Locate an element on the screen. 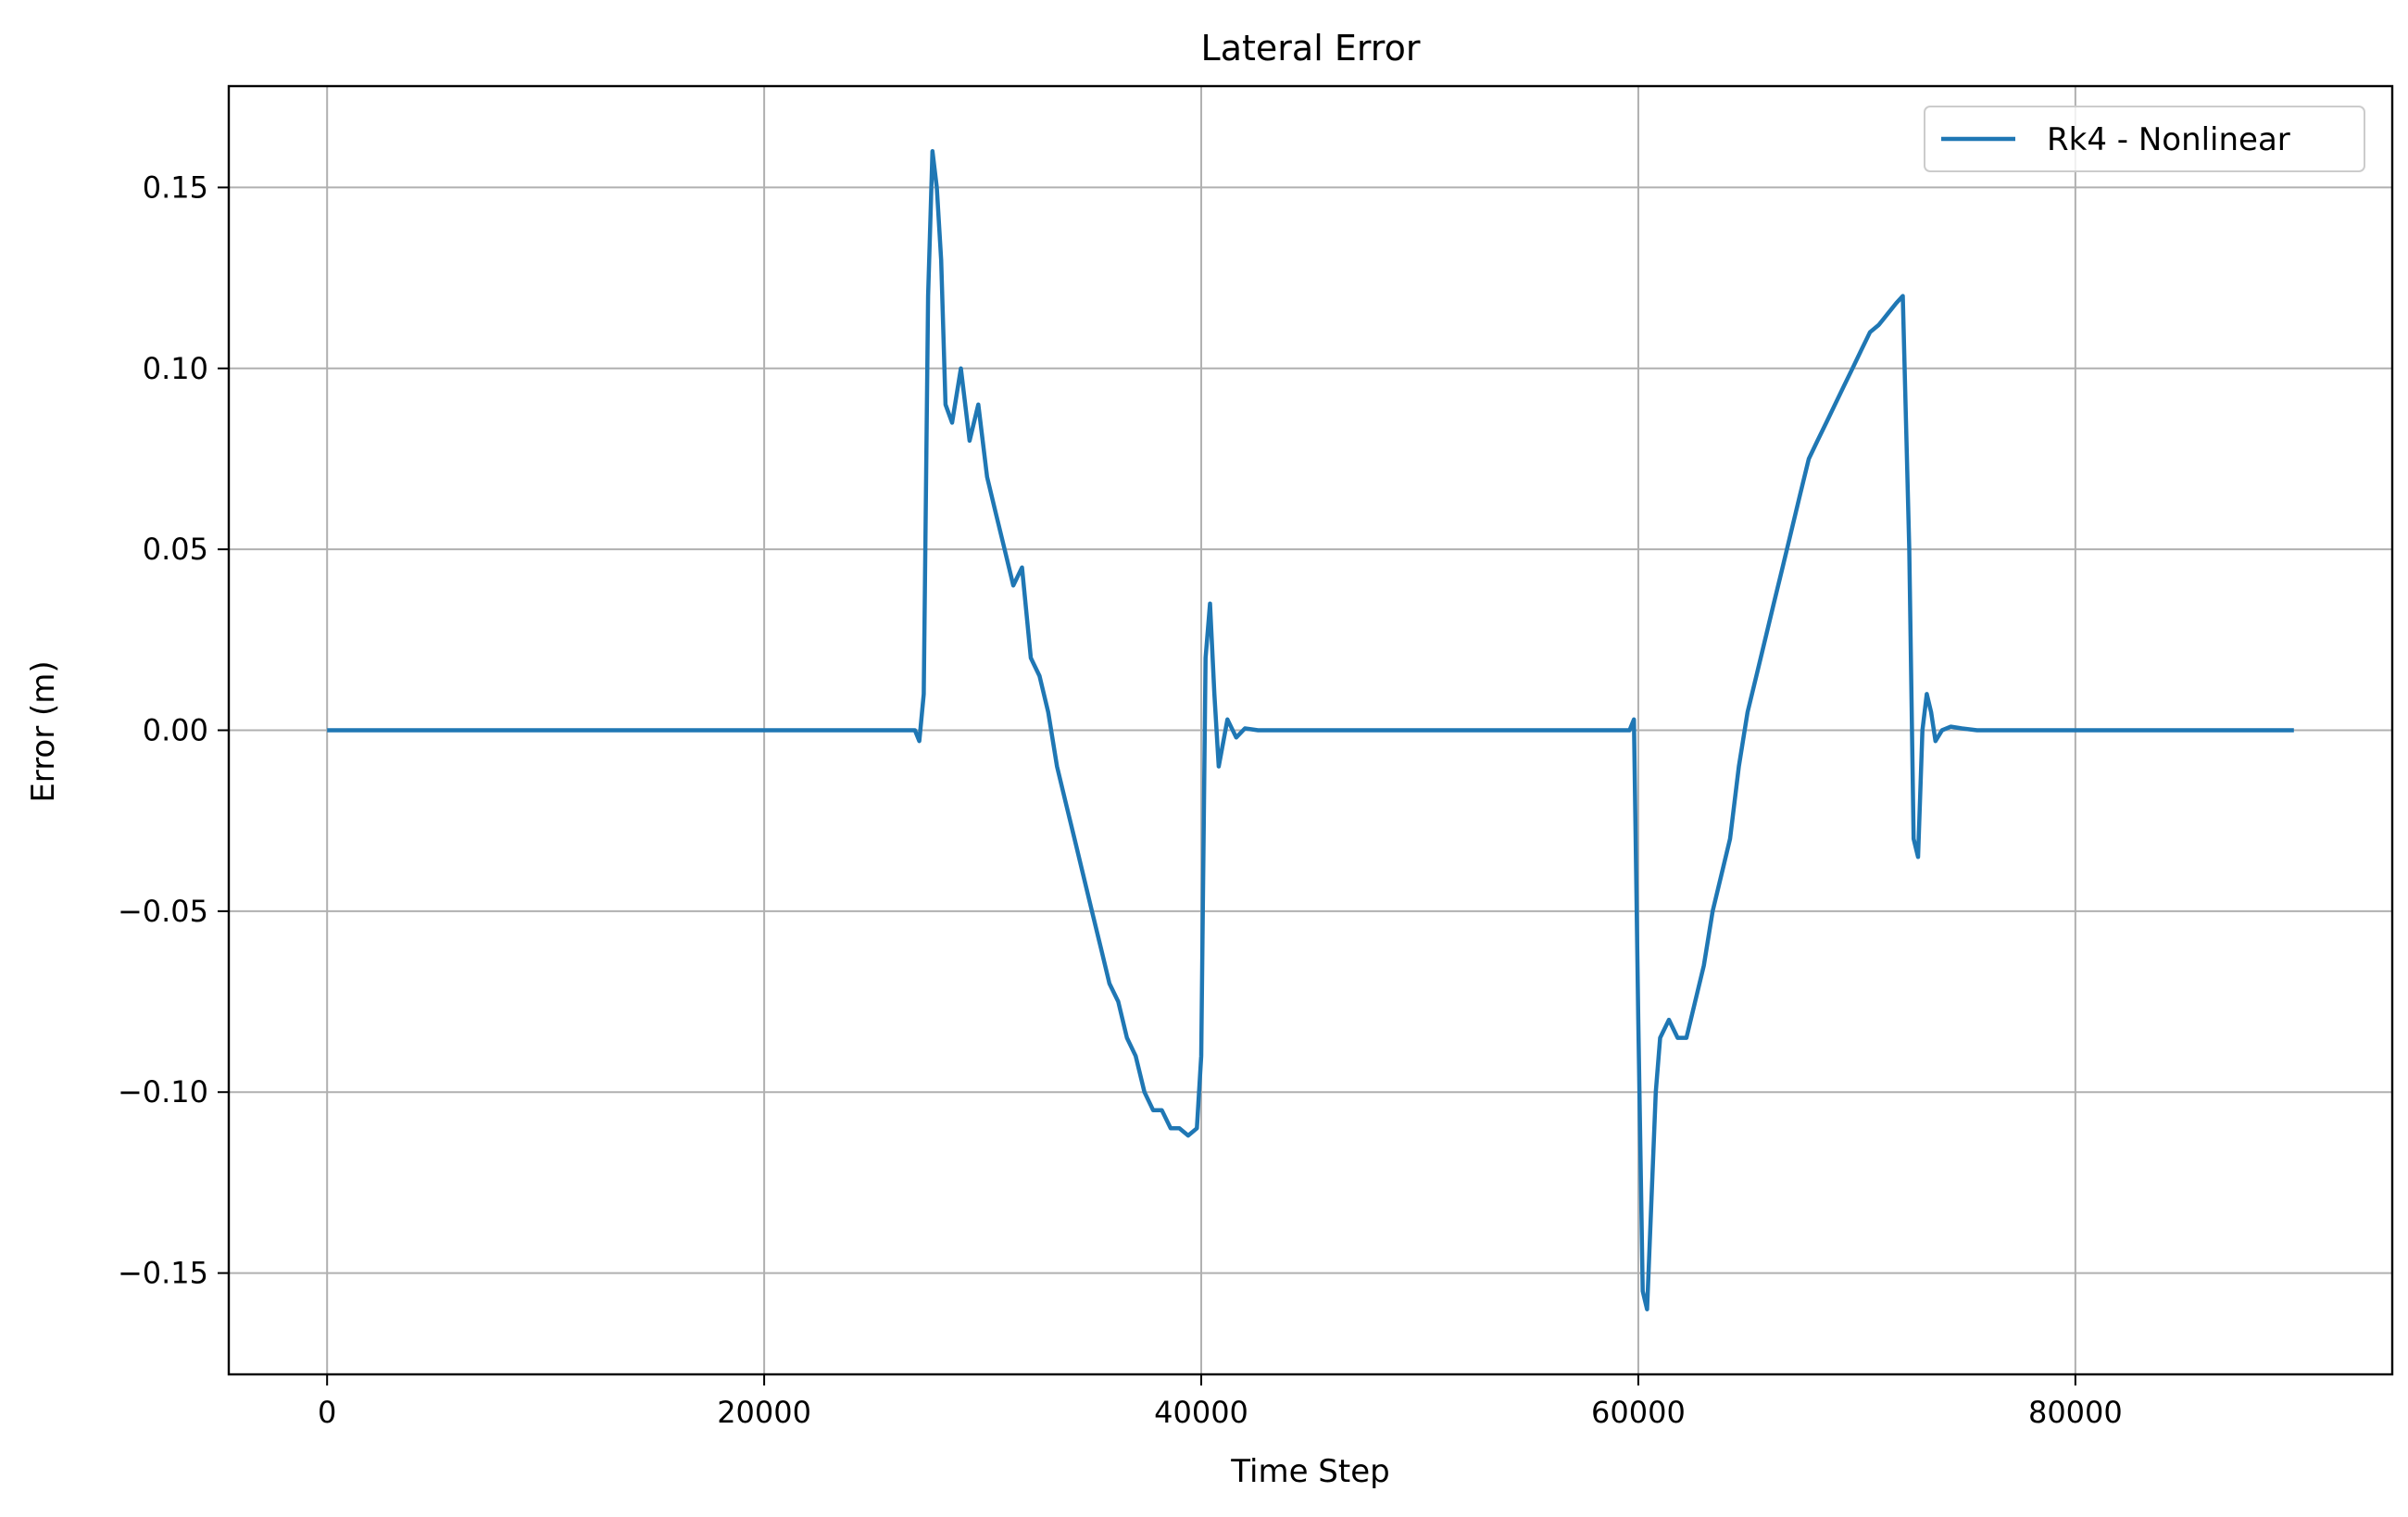 The width and height of the screenshot is (2408, 1517). y-tick-label: −0.05 is located at coordinates (163, 911).